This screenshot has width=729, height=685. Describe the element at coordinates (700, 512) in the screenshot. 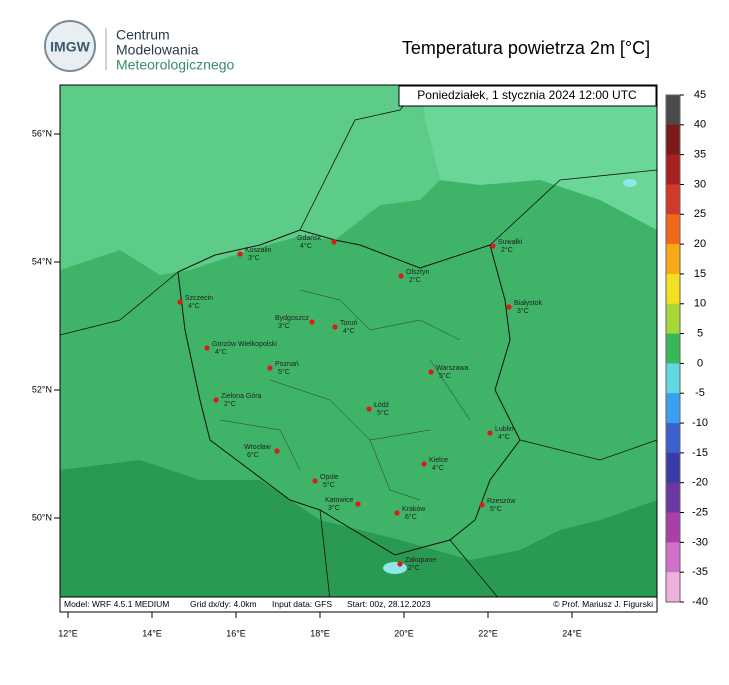

I see `colorbar-label: -25` at that location.